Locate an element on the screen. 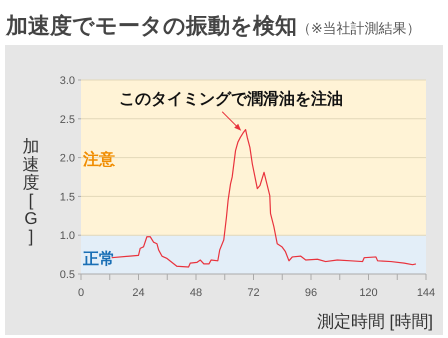 The image size is (448, 338). chart-subtitle: （※当社計測結果） is located at coordinates (359, 28).